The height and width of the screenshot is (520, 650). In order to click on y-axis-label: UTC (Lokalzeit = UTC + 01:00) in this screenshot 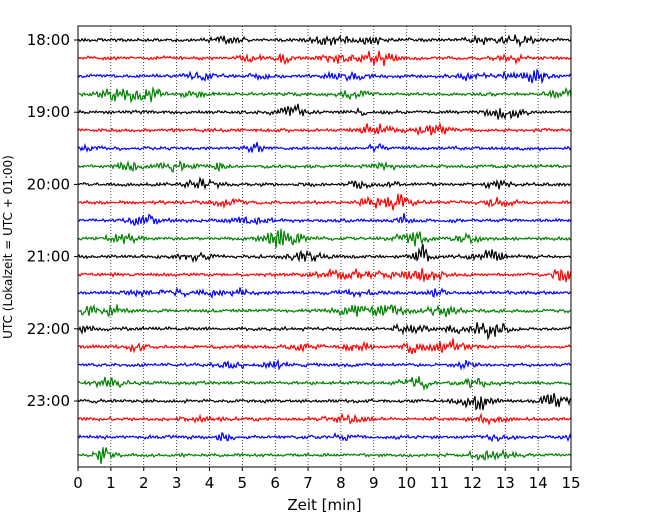, I will do `click(8, 247)`.